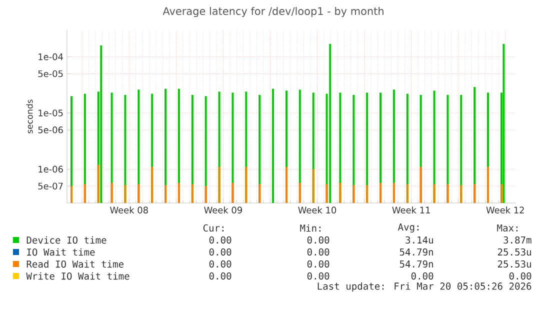  I want to click on x-tick-label: Week 09, so click(223, 210).